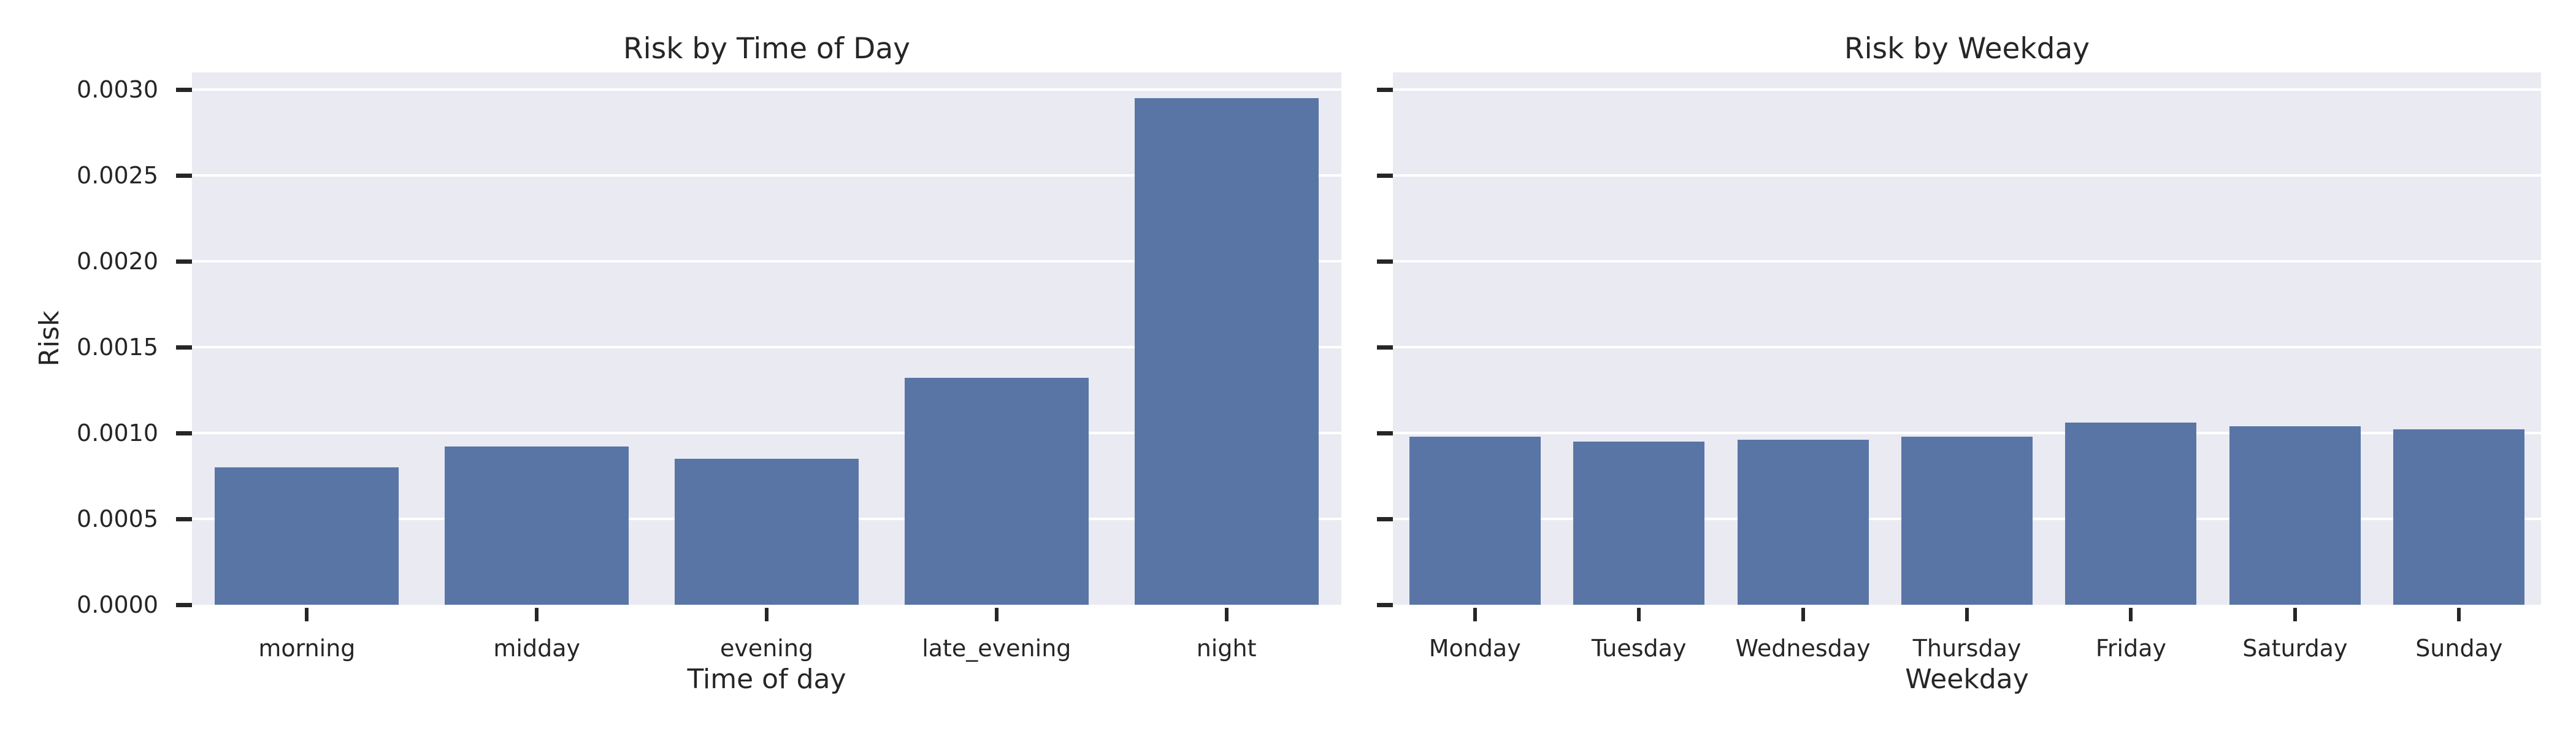 Image resolution: width=2576 pixels, height=736 pixels. What do you see at coordinates (1474, 648) in the screenshot?
I see `x-tick-label: Monday` at bounding box center [1474, 648].